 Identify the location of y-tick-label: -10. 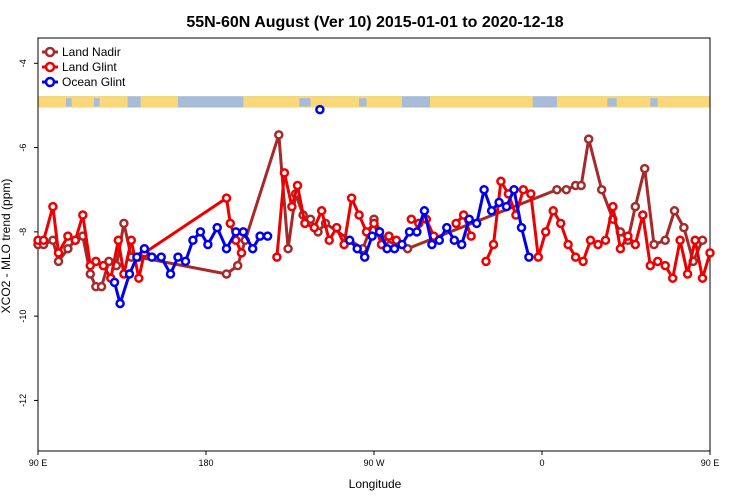
(23, 316).